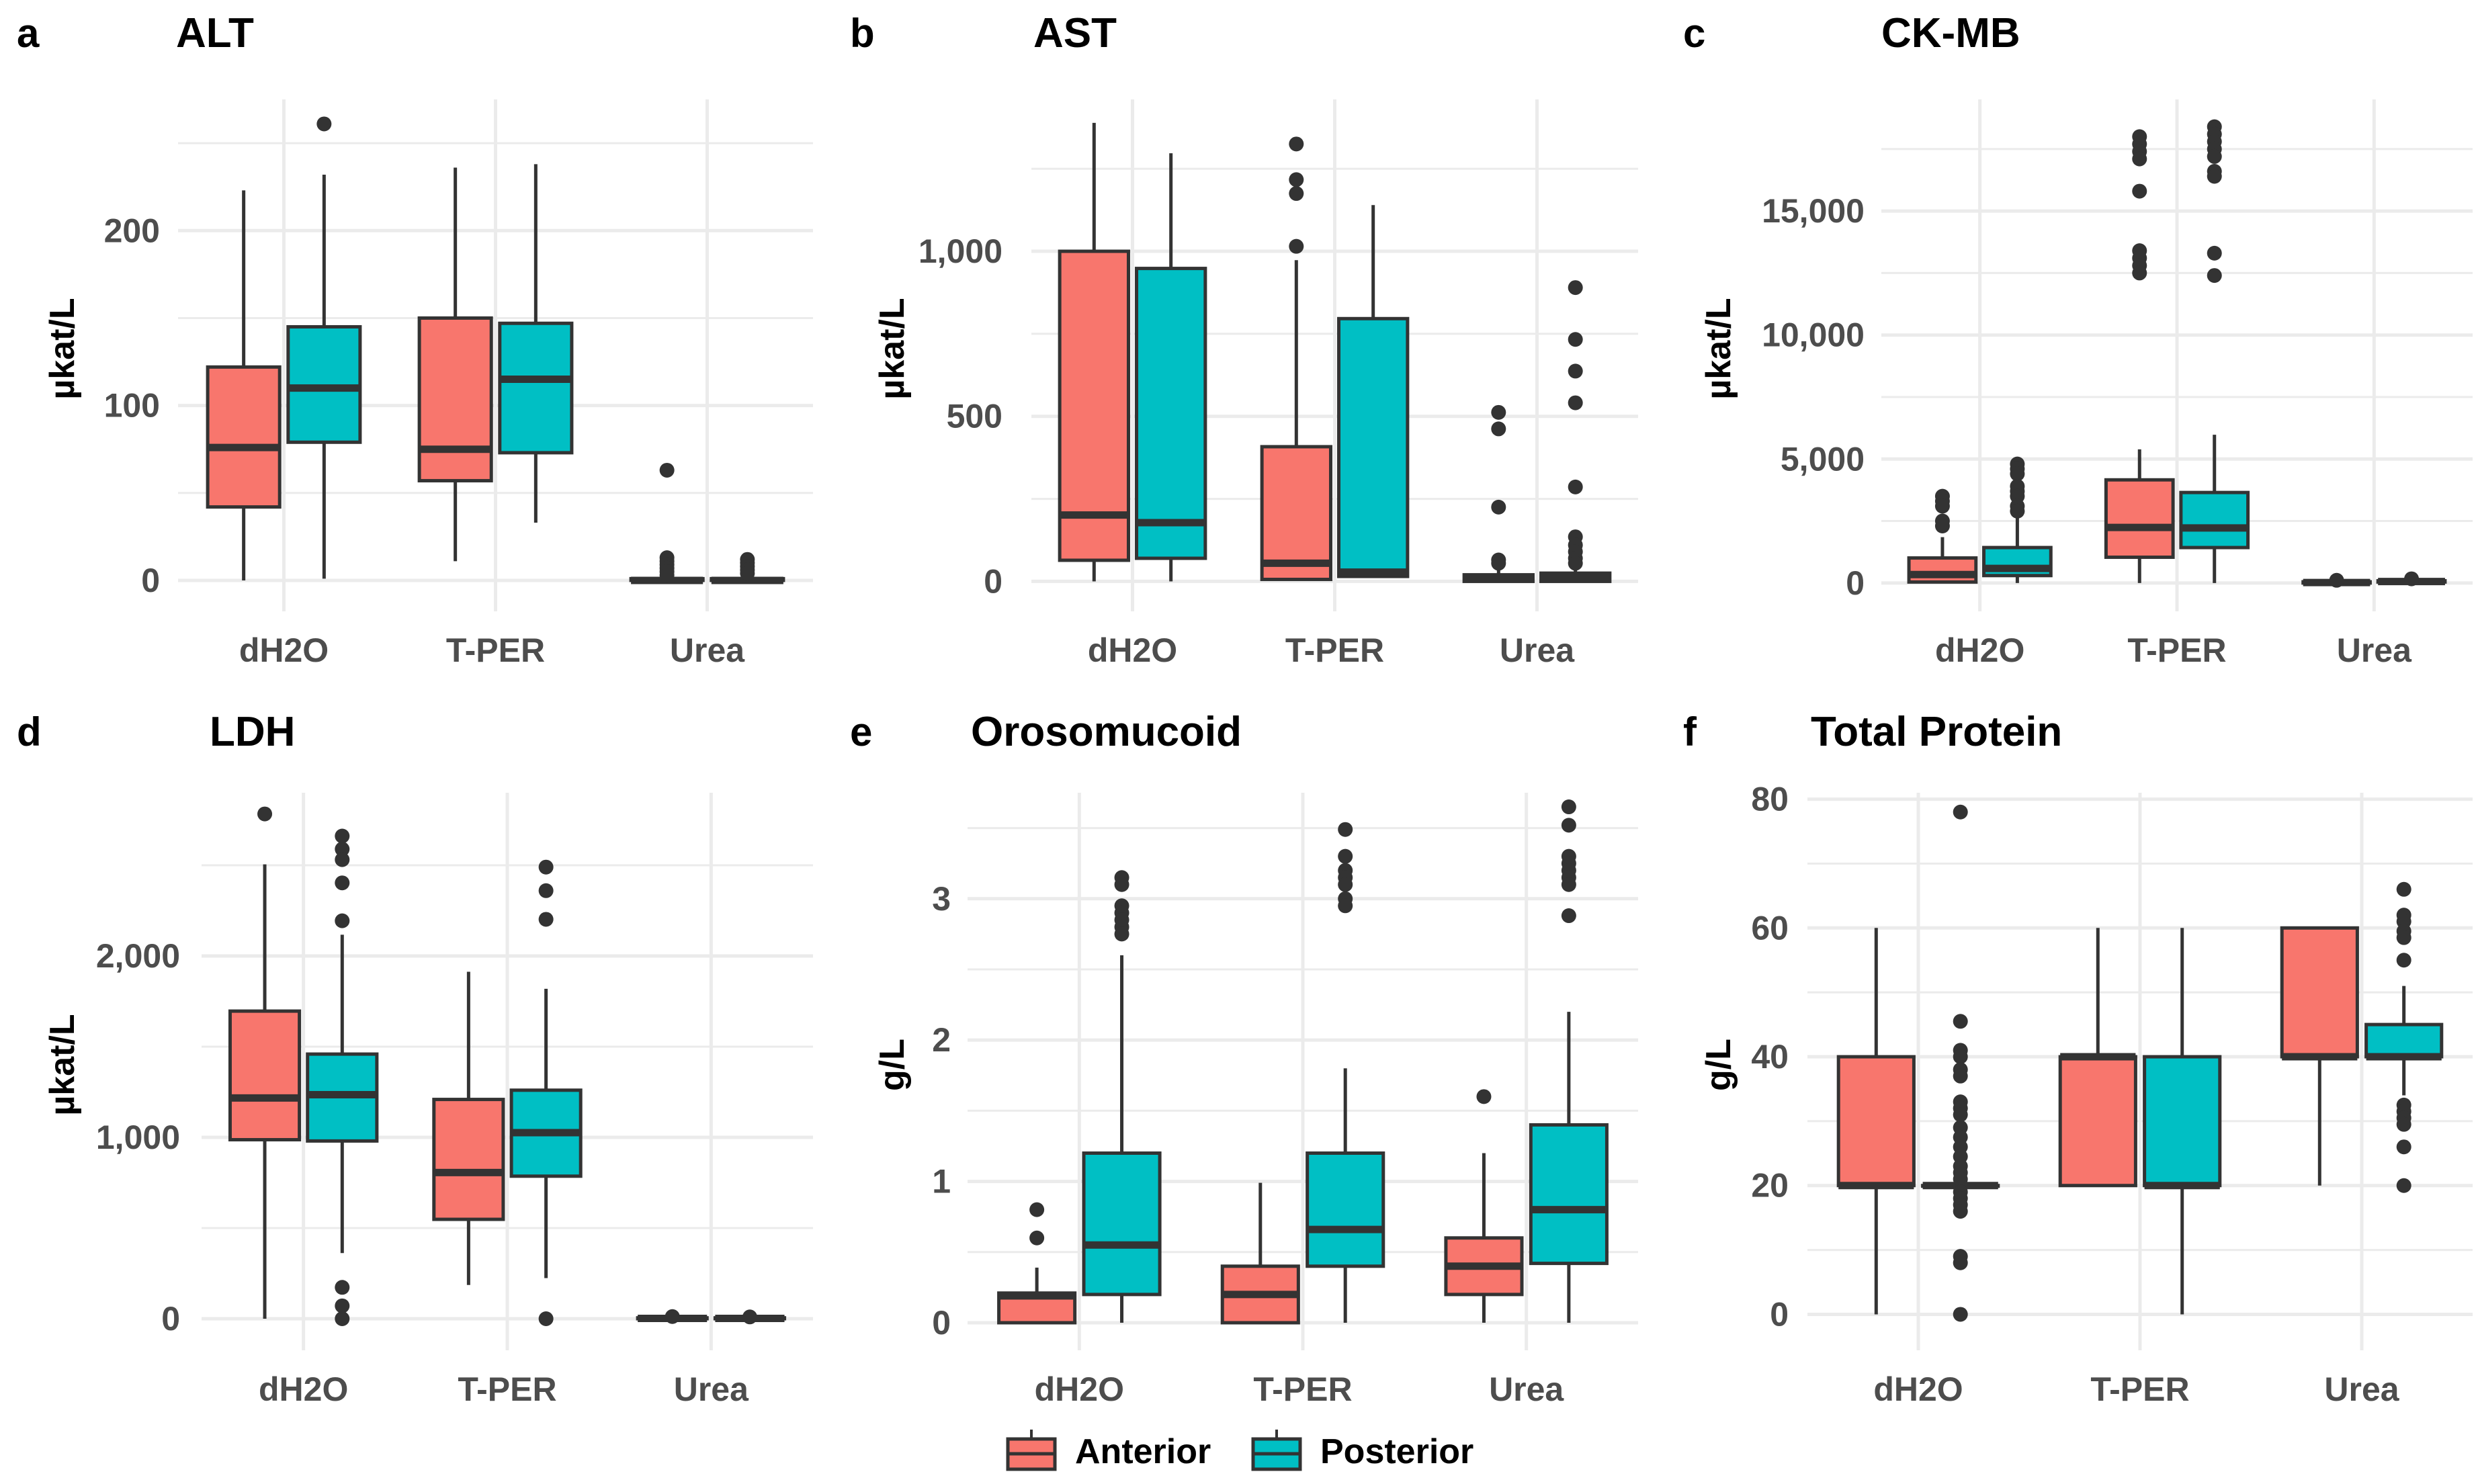 Image resolution: width=2478 pixels, height=1484 pixels. What do you see at coordinates (28, 33) in the screenshot?
I see `panel-letter: a` at bounding box center [28, 33].